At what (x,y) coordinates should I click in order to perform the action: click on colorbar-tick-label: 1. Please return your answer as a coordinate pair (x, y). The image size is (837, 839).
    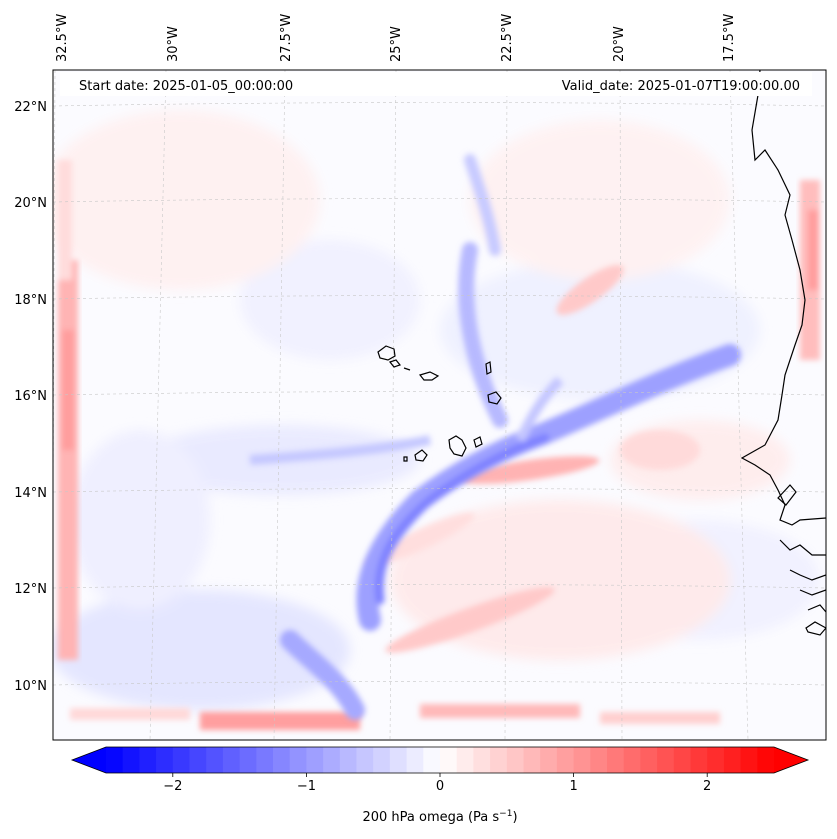
    Looking at the image, I should click on (573, 786).